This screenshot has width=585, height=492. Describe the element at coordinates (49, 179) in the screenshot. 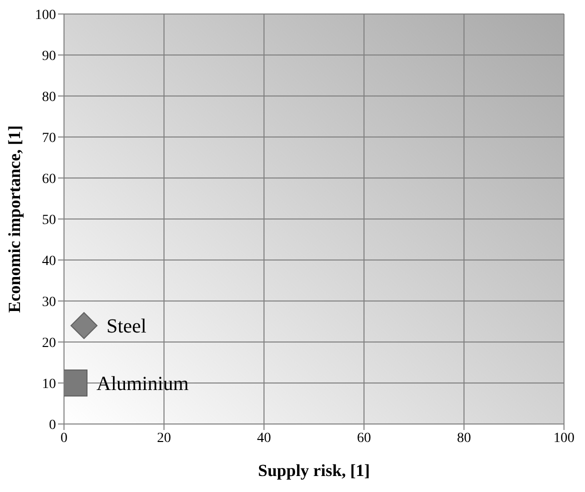

I see `y-tick-label: 60` at that location.